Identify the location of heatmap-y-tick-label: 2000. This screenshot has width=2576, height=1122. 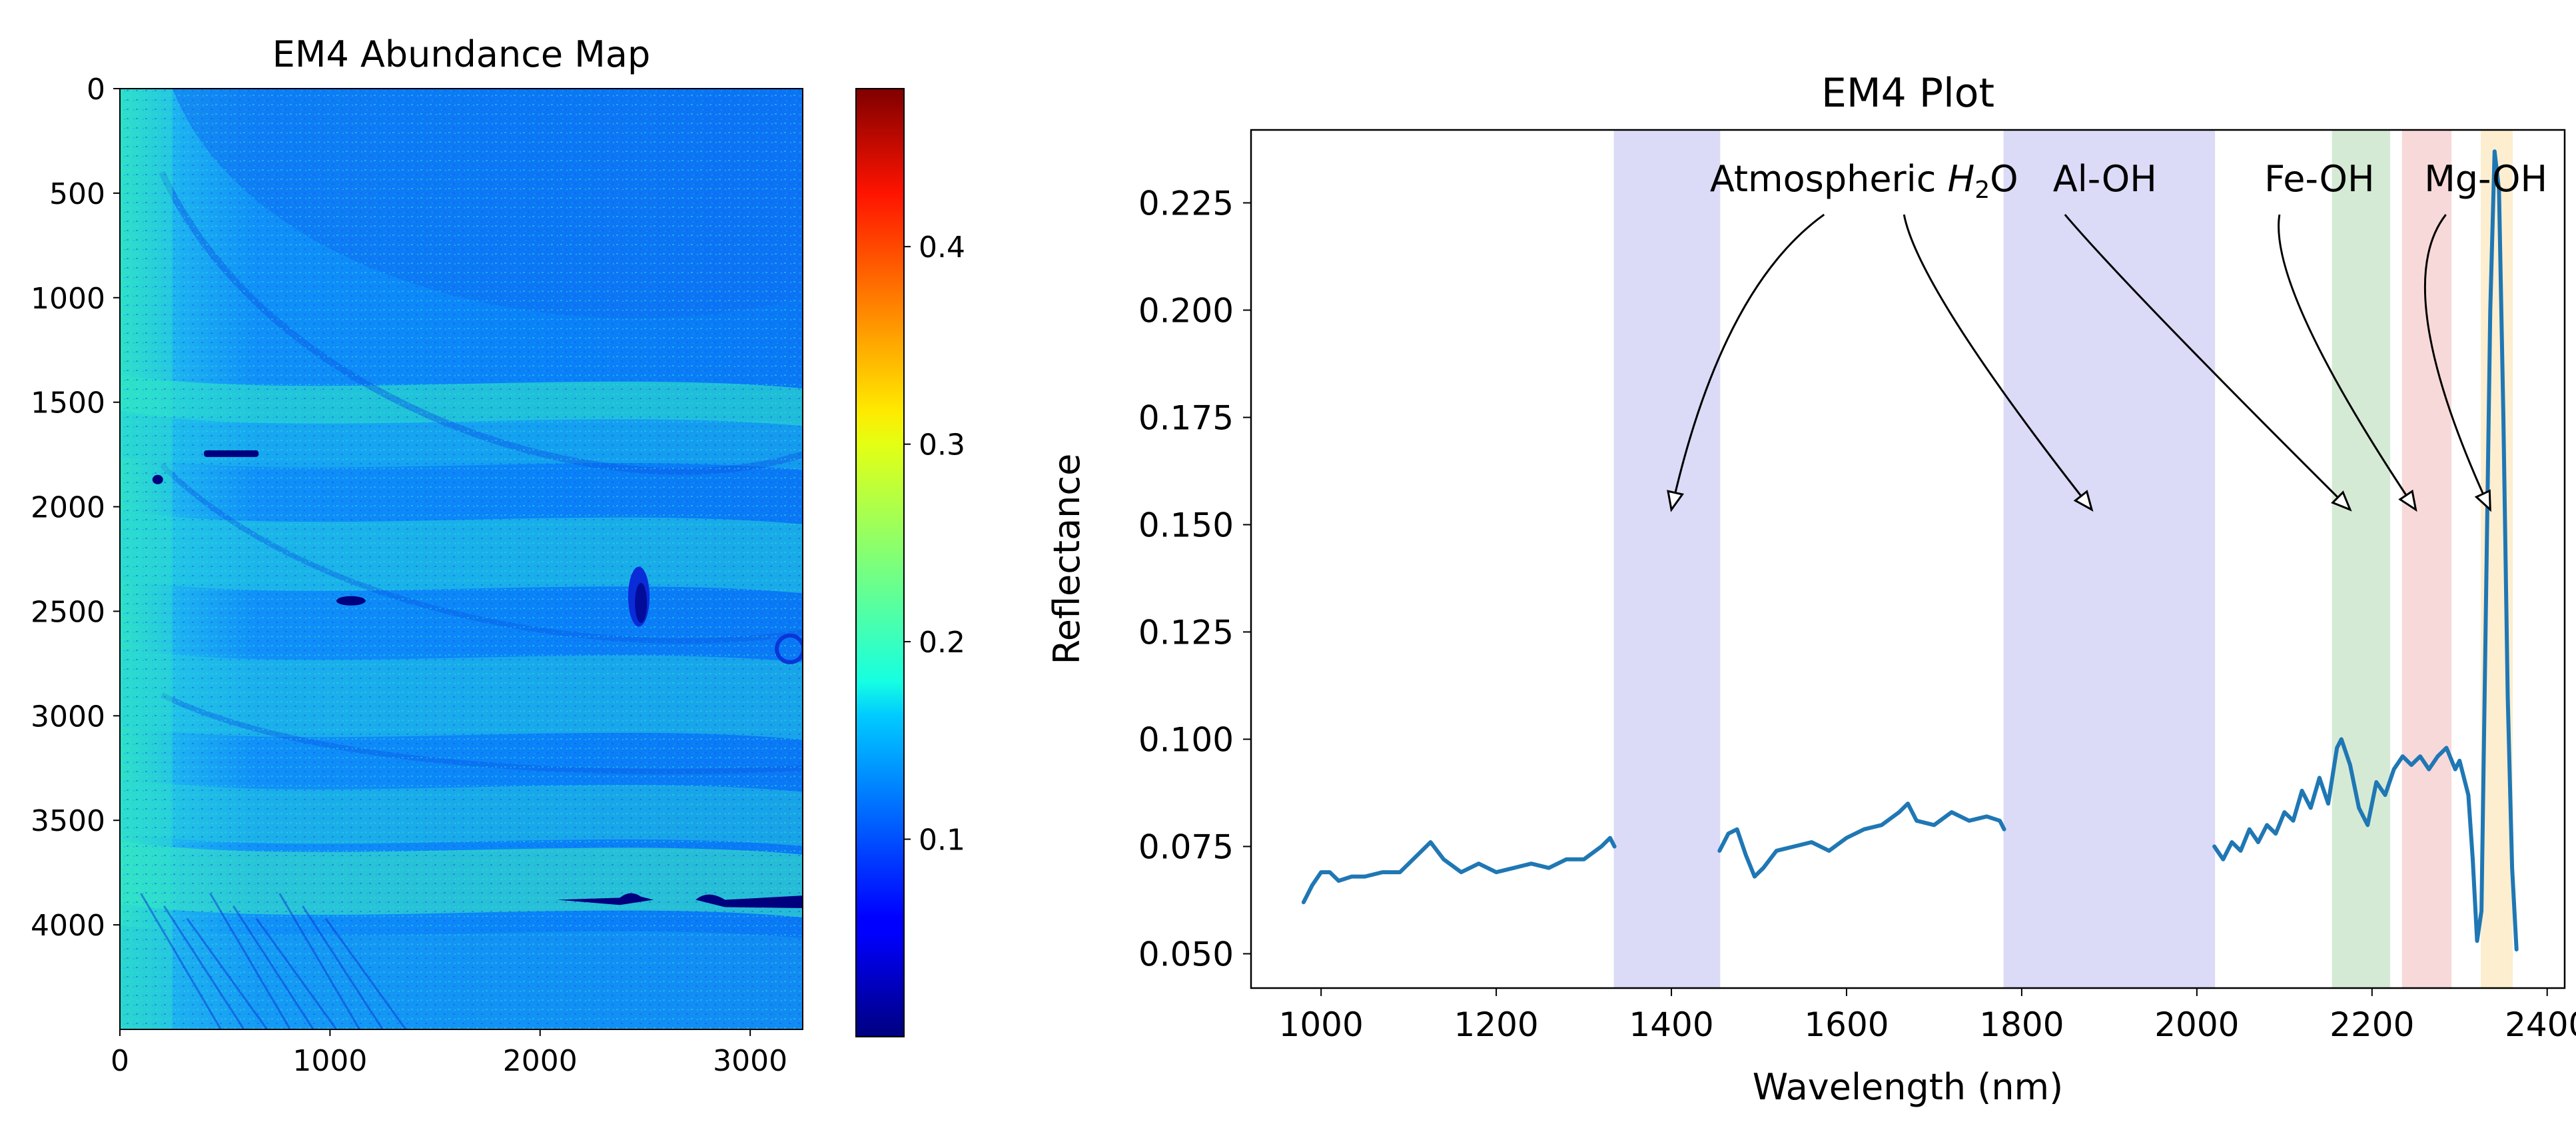
(68, 508).